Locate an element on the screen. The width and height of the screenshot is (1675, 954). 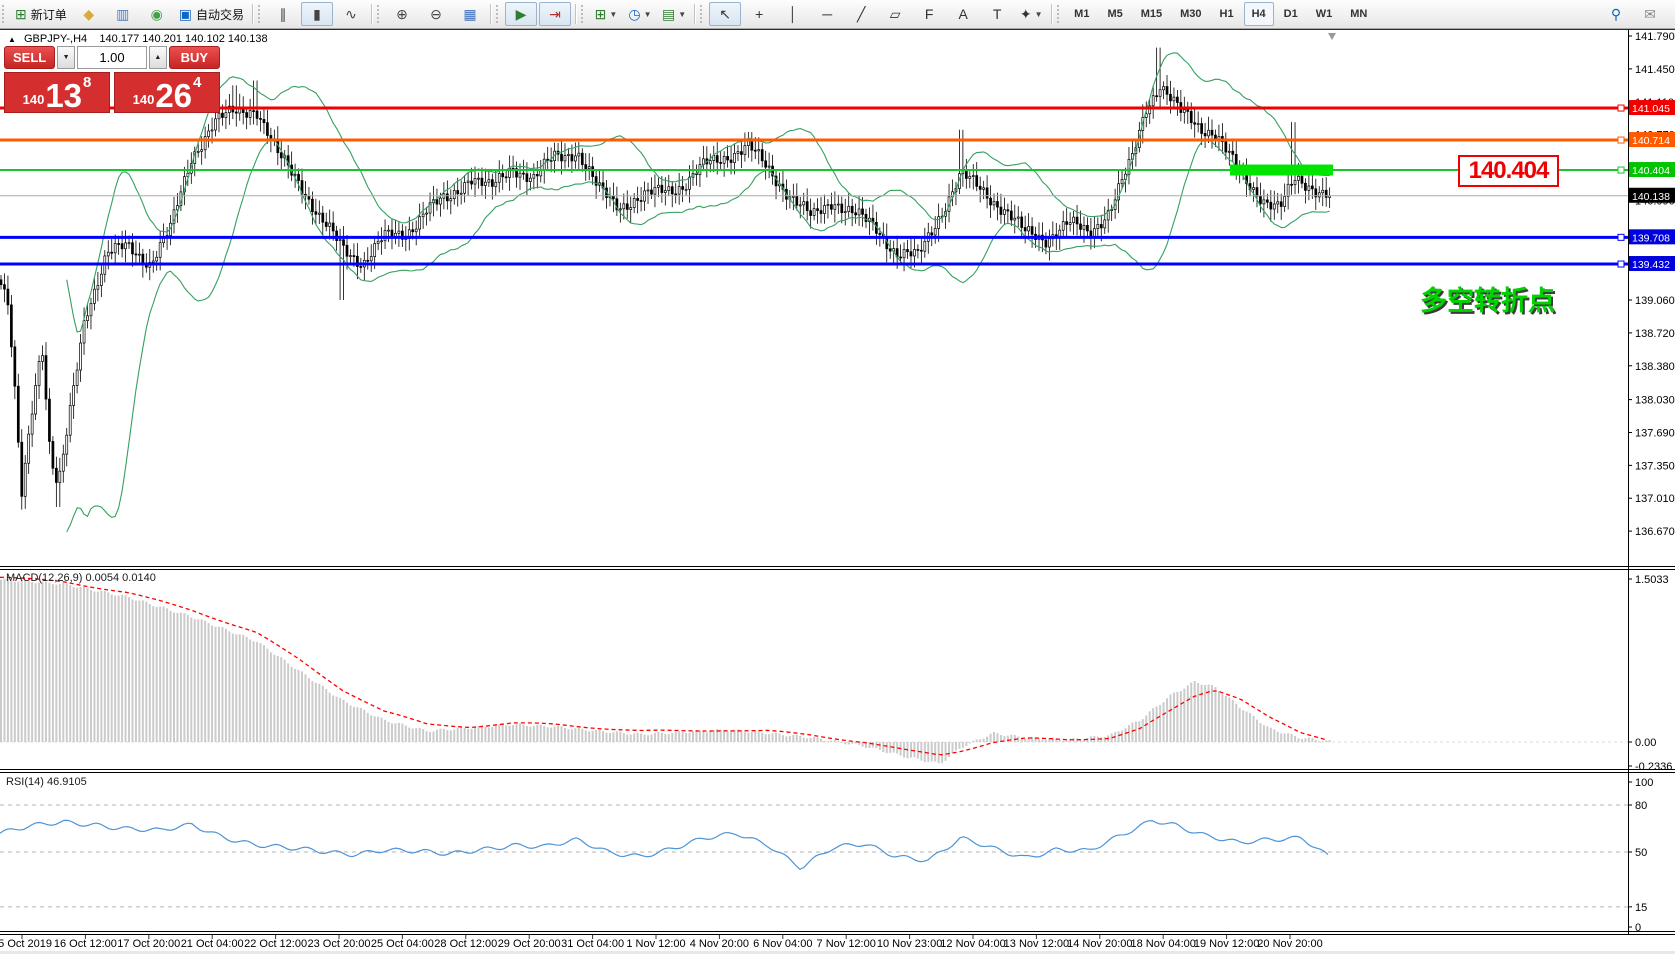
new-order-button: ⊞ 新订单 is located at coordinates (41, 14).